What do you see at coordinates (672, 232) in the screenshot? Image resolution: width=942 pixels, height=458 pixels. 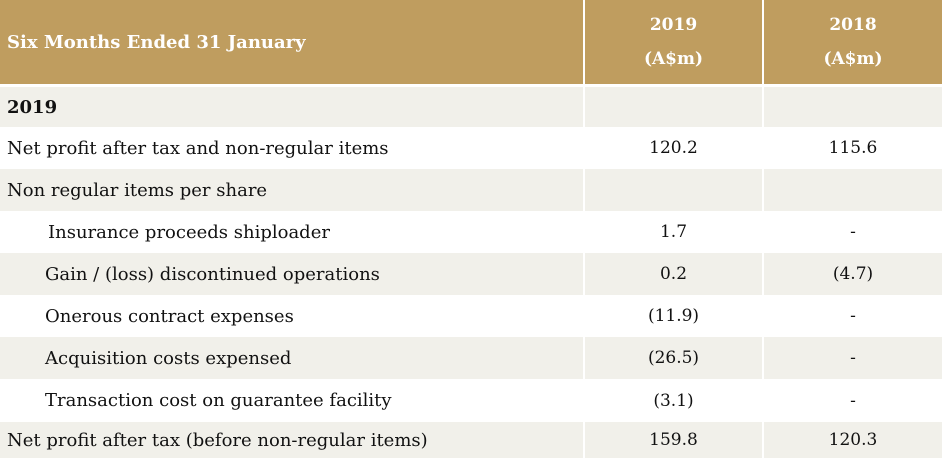 I see `value-2019: 1.7` at bounding box center [672, 232].